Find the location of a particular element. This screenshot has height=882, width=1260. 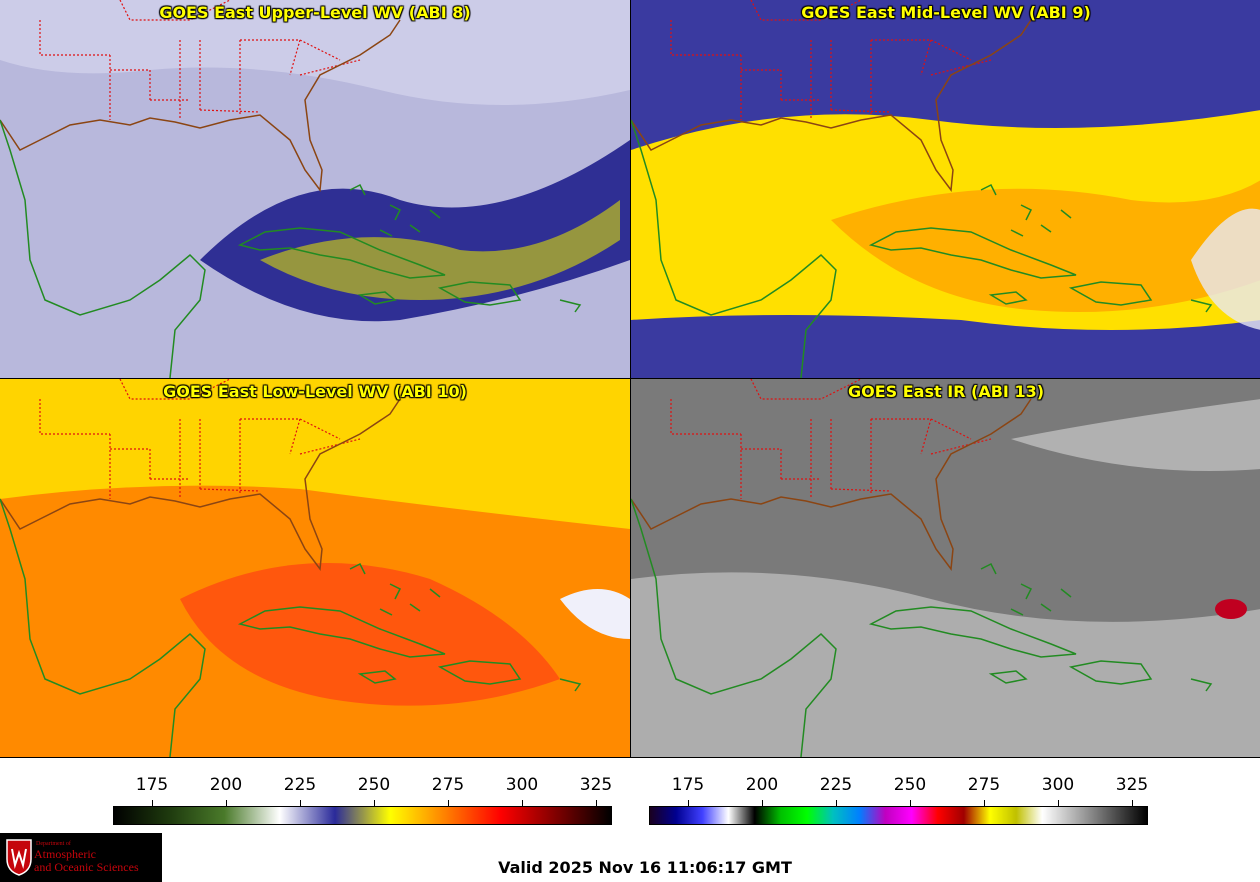

bottom-border is located at coordinates (630, 757).